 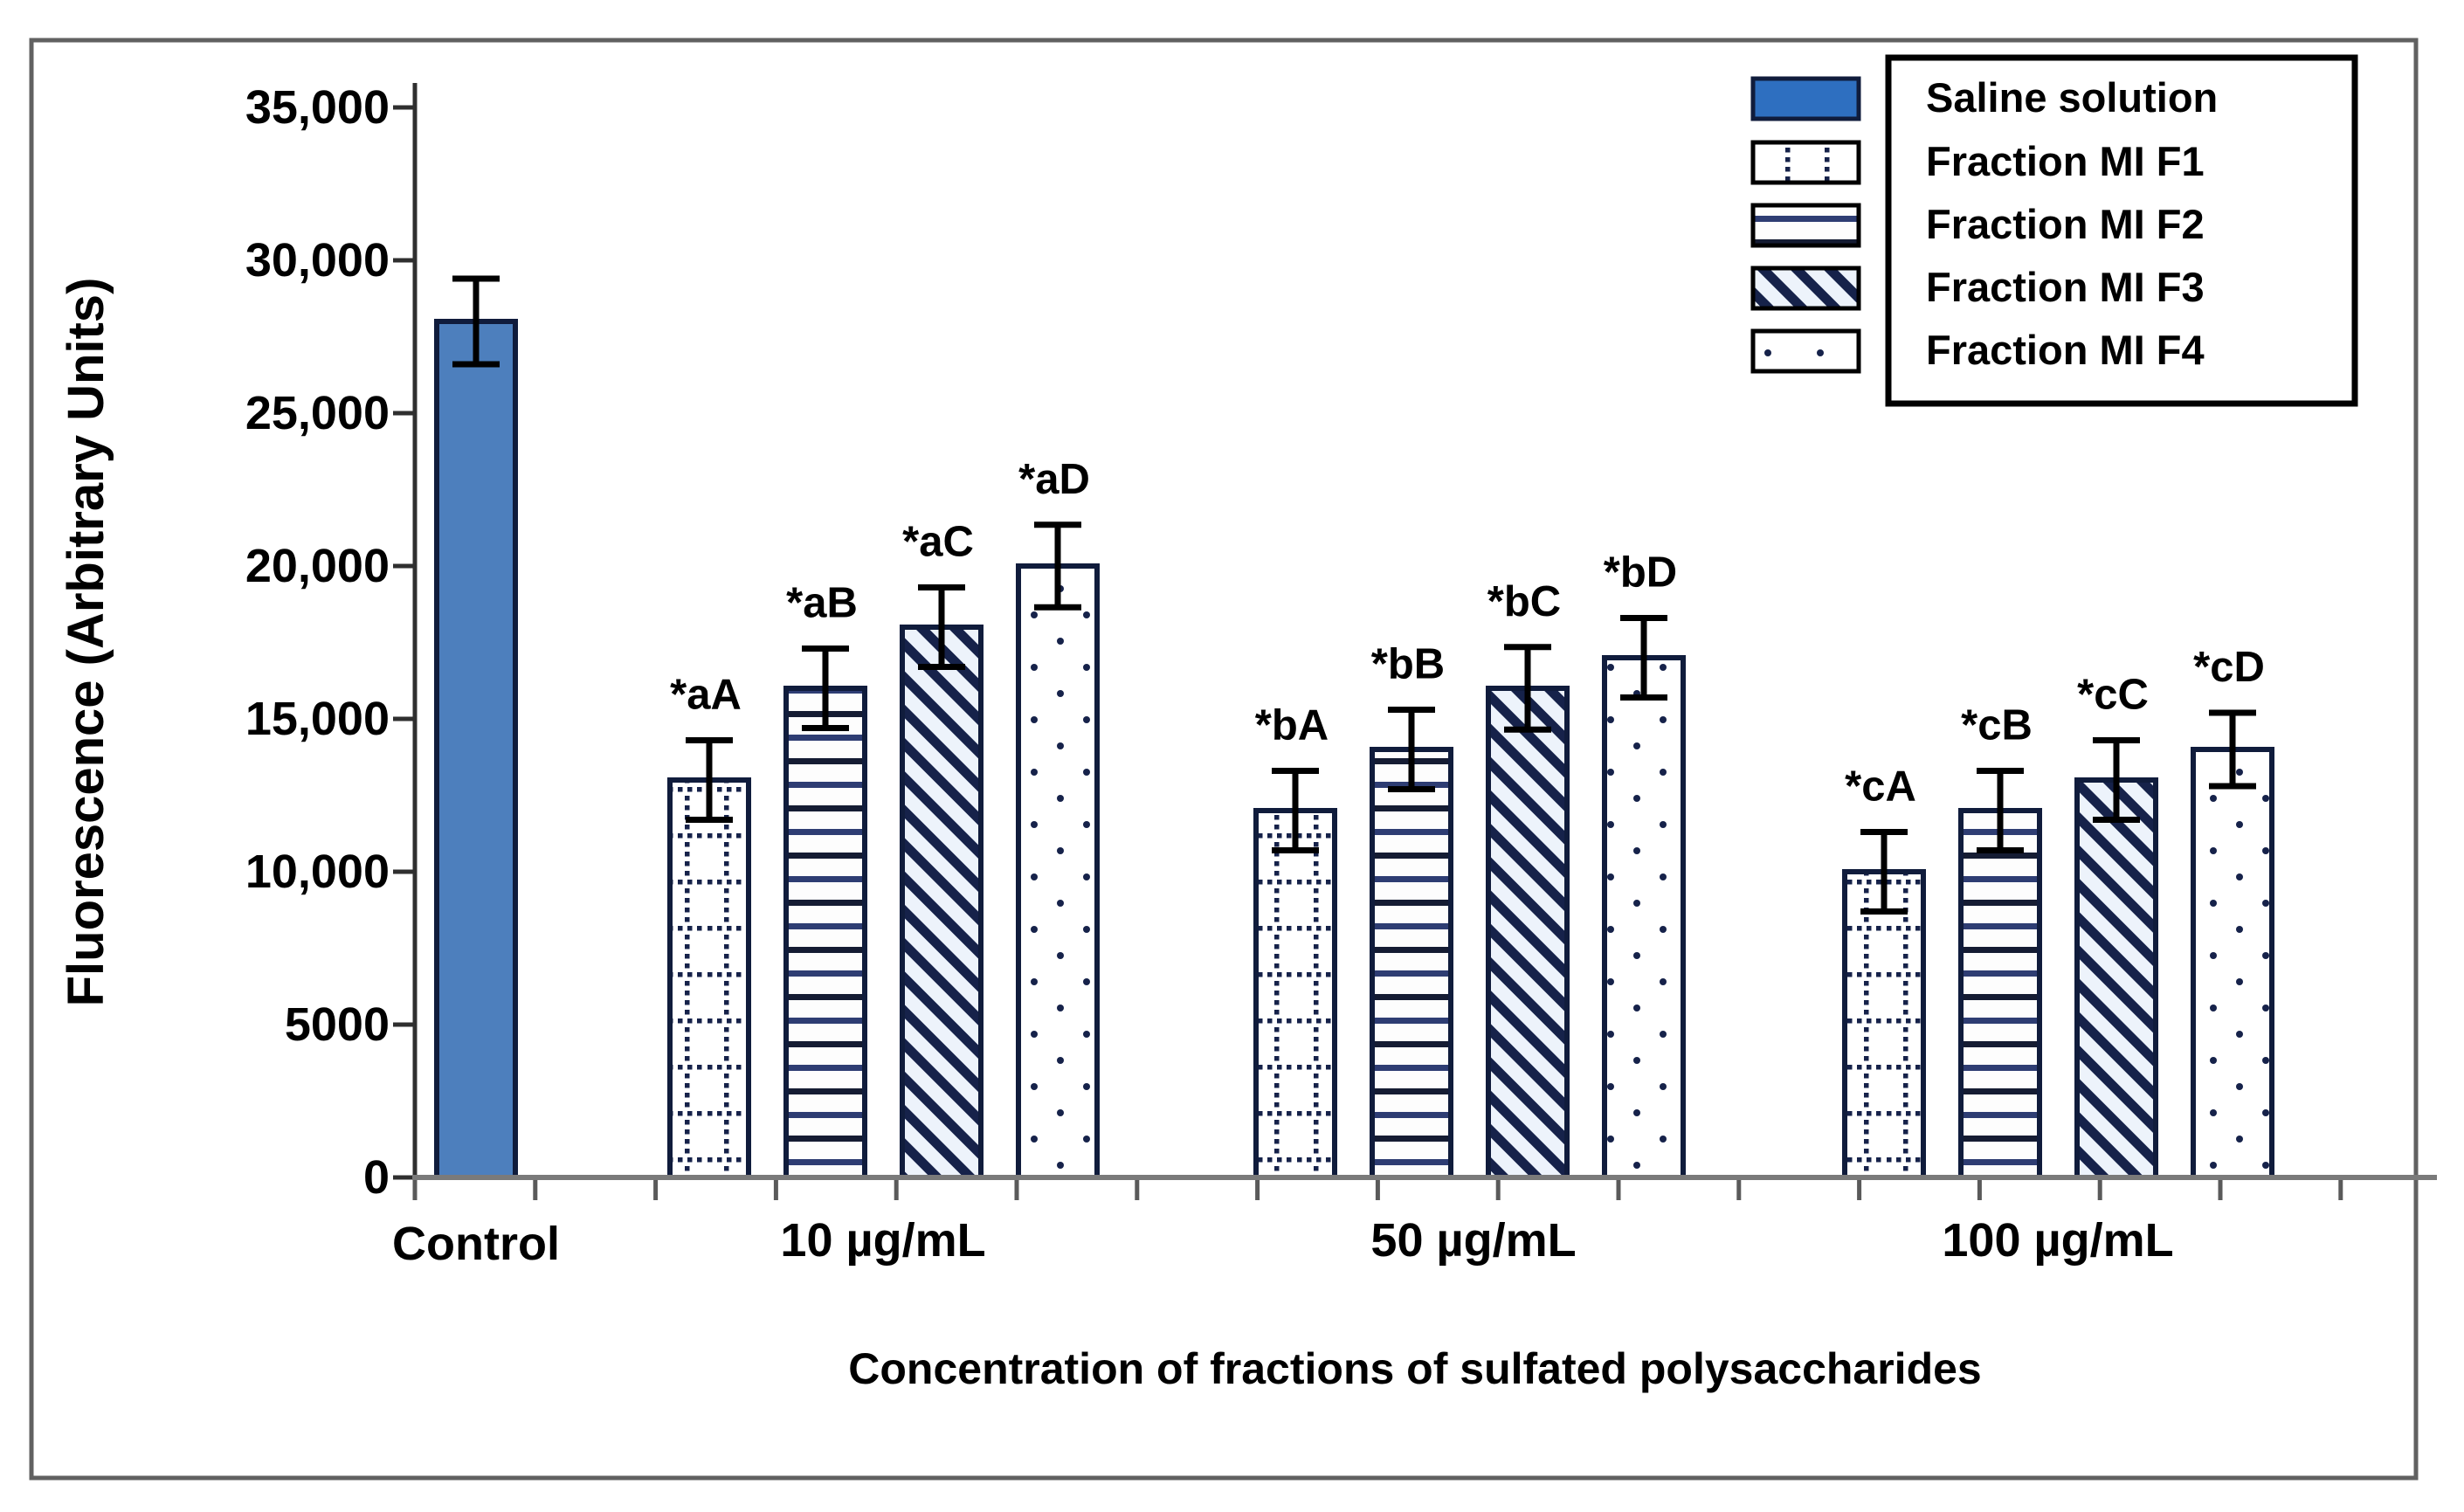 What do you see at coordinates (1054, 479) in the screenshot?
I see `bar-annotation: *aD` at bounding box center [1054, 479].